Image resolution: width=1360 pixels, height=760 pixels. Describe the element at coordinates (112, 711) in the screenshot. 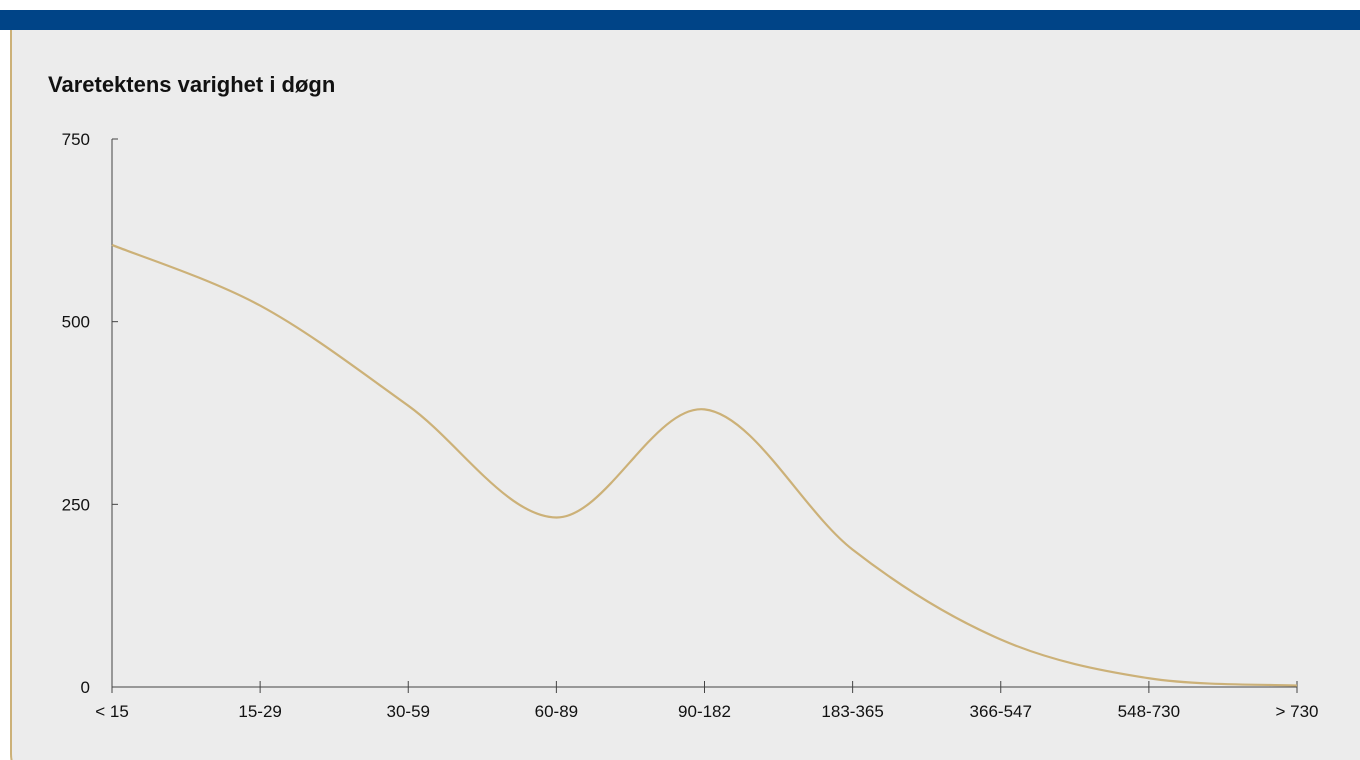

I see `x-tick-label: < 15` at that location.